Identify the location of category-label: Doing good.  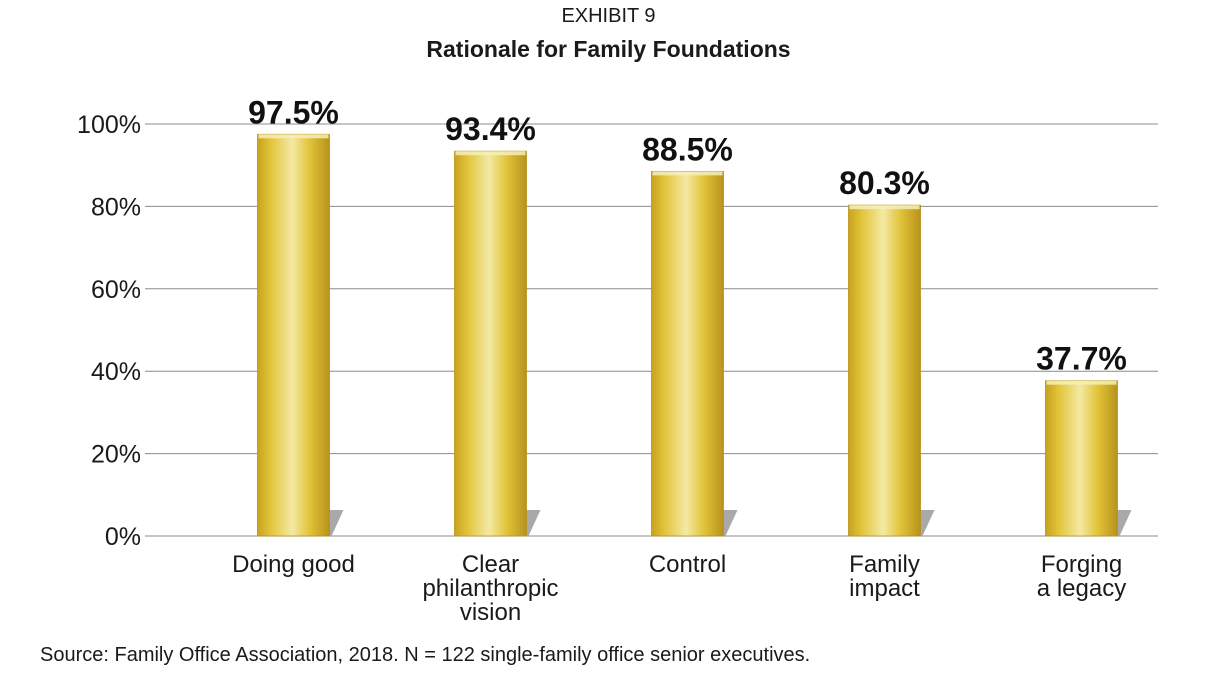
(293, 564).